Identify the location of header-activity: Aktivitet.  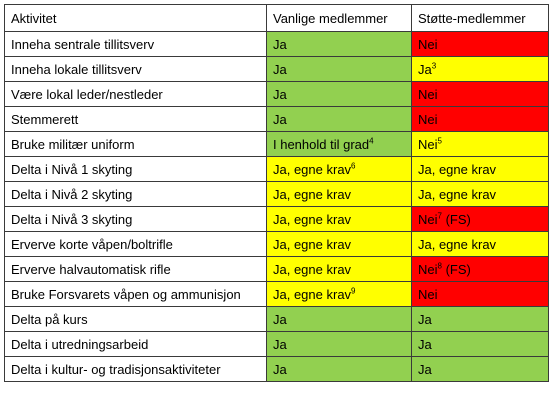
(135, 18).